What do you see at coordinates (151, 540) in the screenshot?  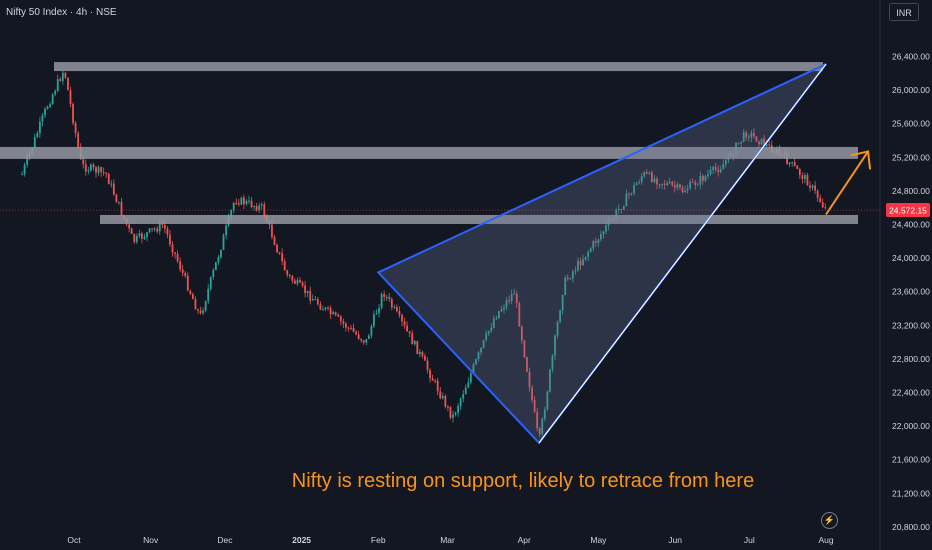 I see `x-tick-label: Nov` at bounding box center [151, 540].